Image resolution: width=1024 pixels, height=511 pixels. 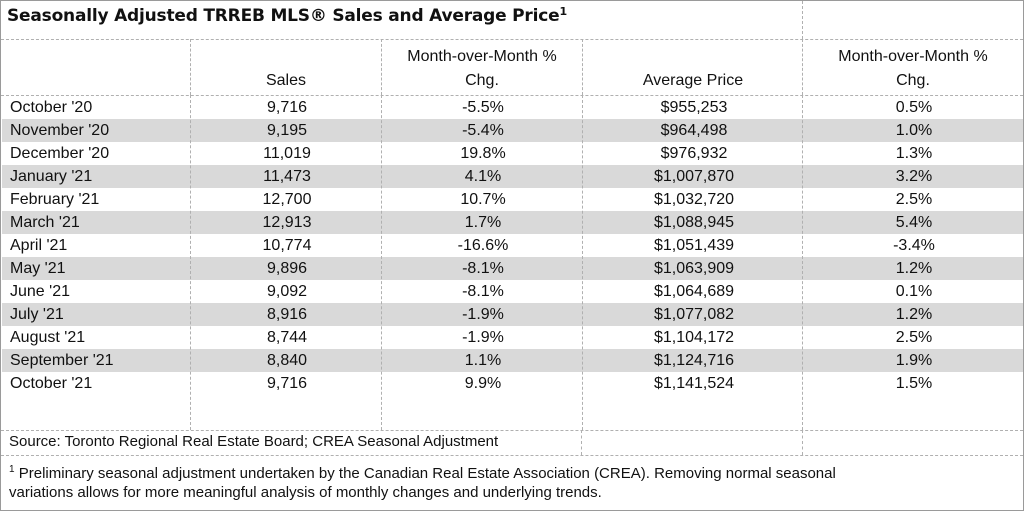 What do you see at coordinates (694, 383) in the screenshot?
I see `avg-price-cell: $1,141,524` at bounding box center [694, 383].